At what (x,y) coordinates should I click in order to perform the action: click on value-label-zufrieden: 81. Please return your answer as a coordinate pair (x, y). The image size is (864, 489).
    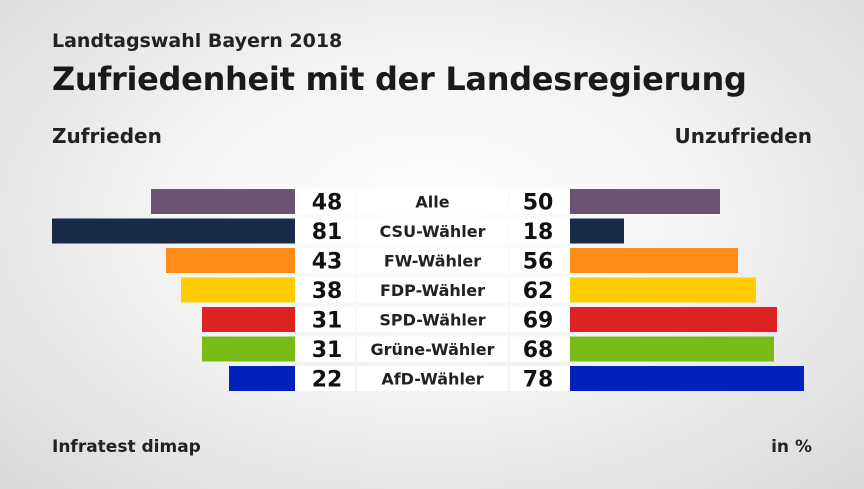
    Looking at the image, I should click on (327, 232).